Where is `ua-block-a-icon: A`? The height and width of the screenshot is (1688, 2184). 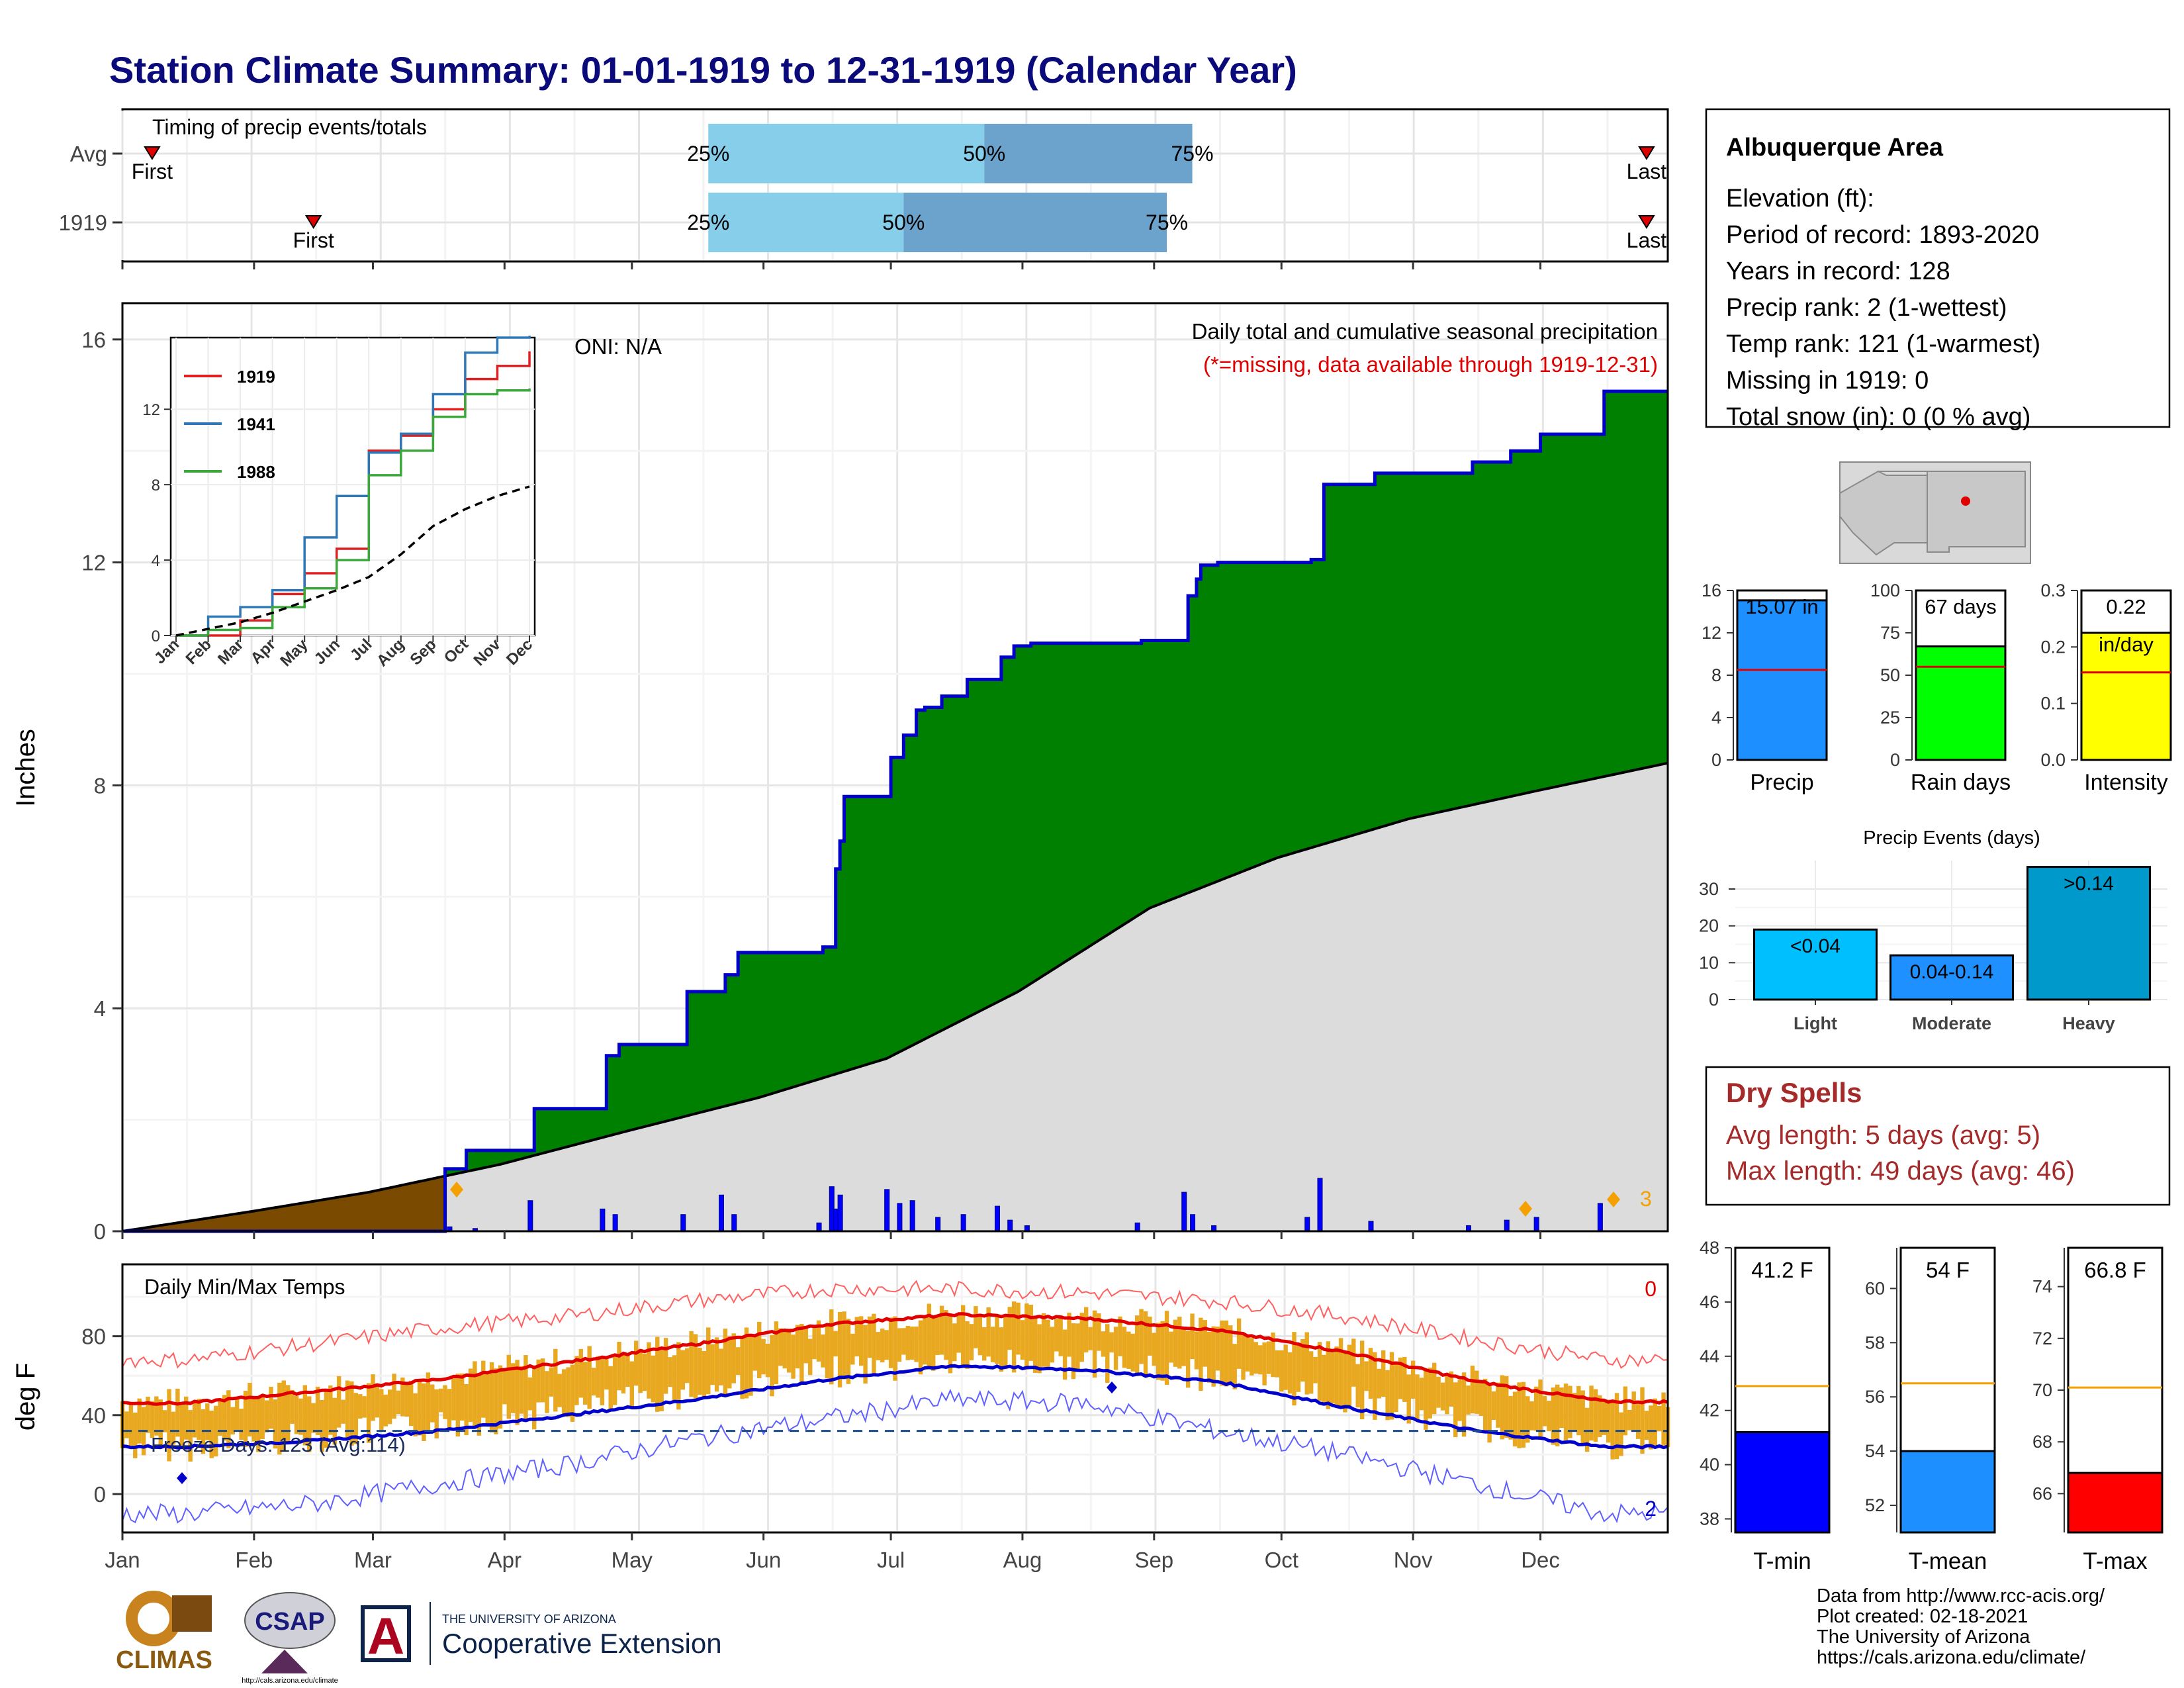 ua-block-a-icon: A is located at coordinates (385, 1636).